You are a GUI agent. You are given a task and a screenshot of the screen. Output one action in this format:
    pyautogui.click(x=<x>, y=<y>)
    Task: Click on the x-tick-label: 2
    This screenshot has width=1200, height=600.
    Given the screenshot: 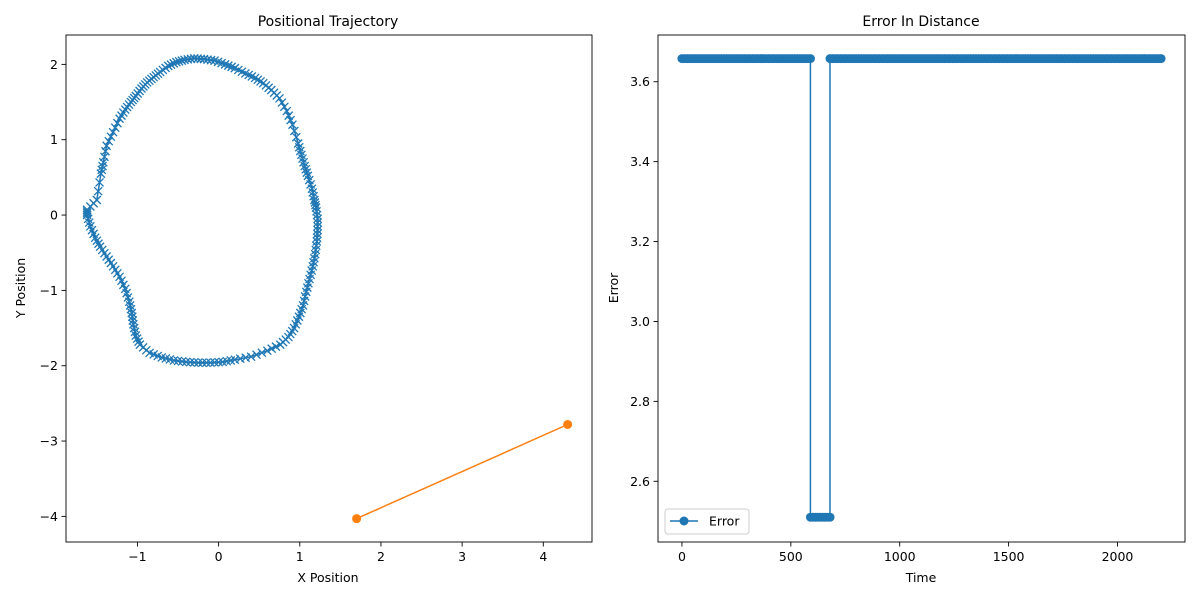 What is the action you would take?
    pyautogui.click(x=381, y=556)
    